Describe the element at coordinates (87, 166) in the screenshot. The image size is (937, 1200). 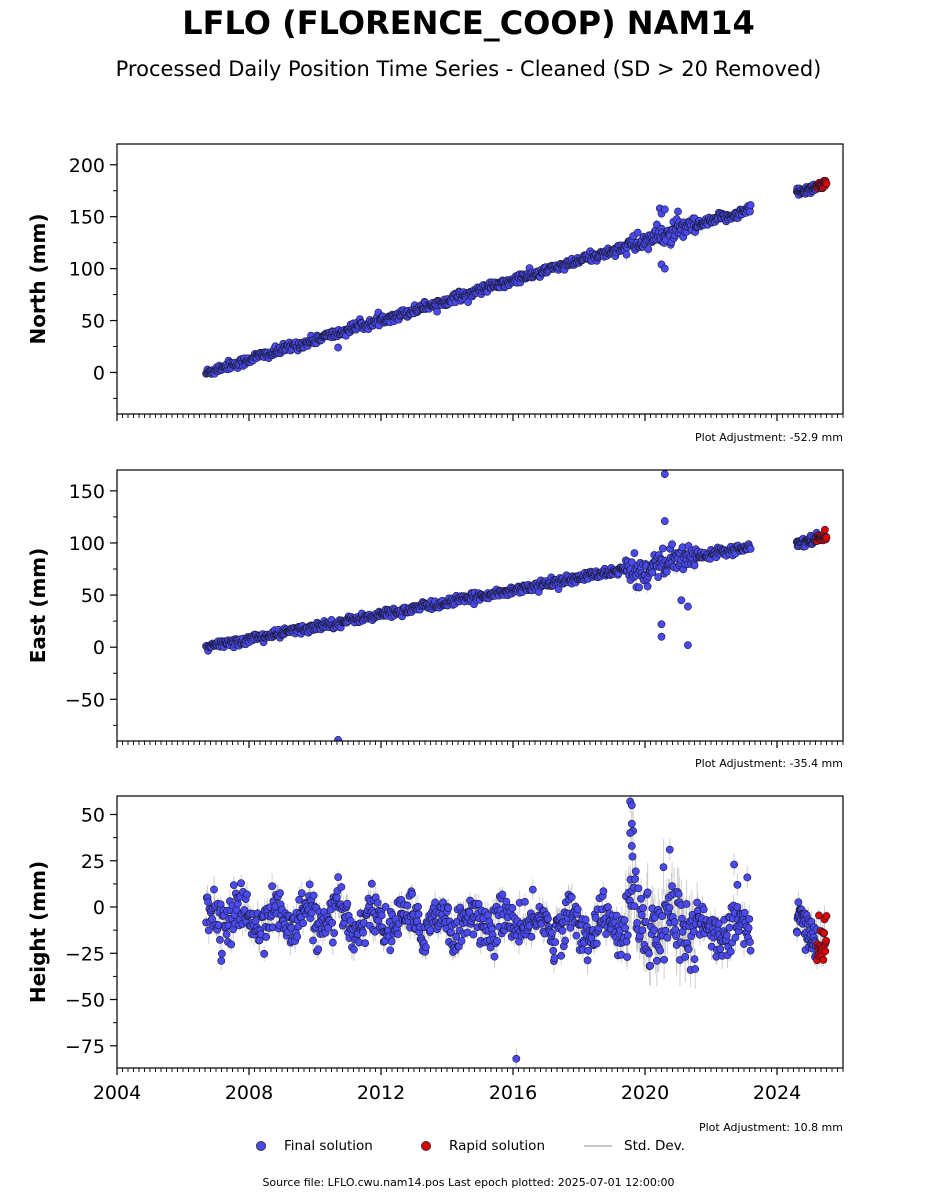
I see `y-tick-label: 200` at that location.